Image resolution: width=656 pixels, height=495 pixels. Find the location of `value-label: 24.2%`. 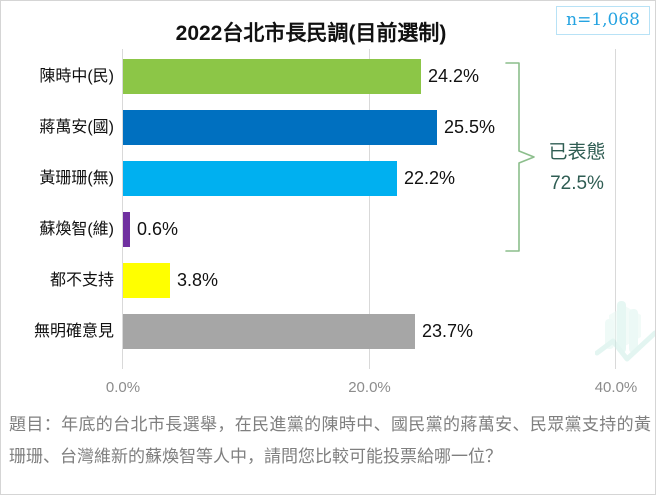

value-label: 24.2% is located at coordinates (454, 76).